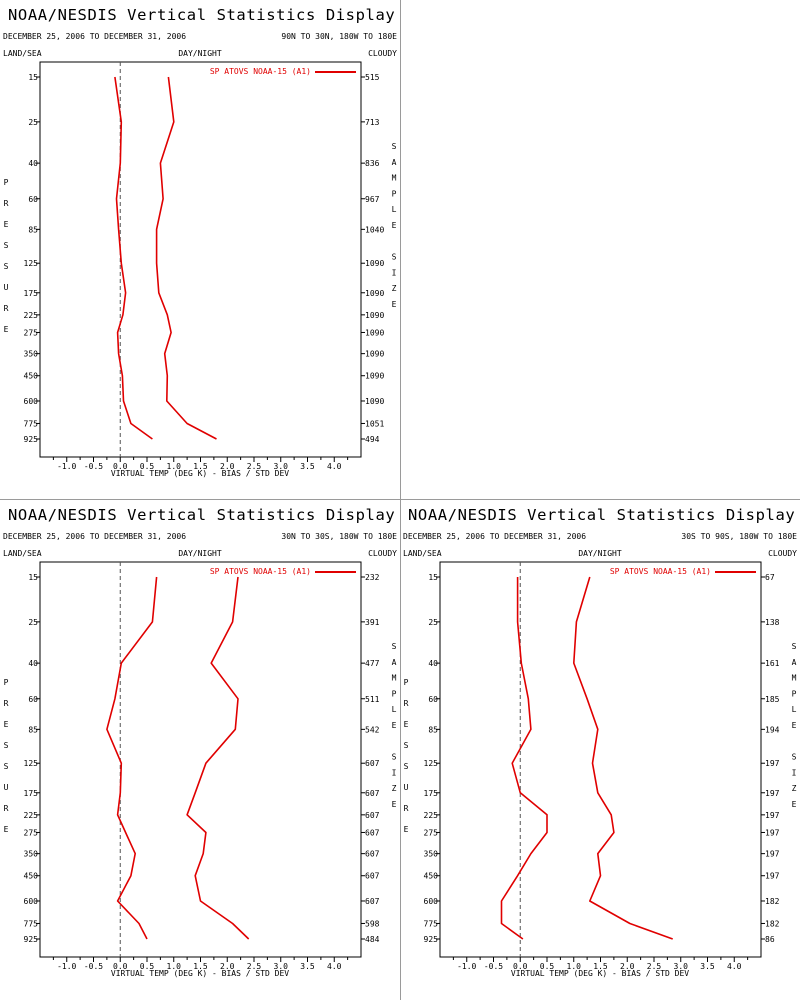 The height and width of the screenshot is (1000, 800). What do you see at coordinates (372, 439) in the screenshot?
I see `sample-size-label: 494` at bounding box center [372, 439].